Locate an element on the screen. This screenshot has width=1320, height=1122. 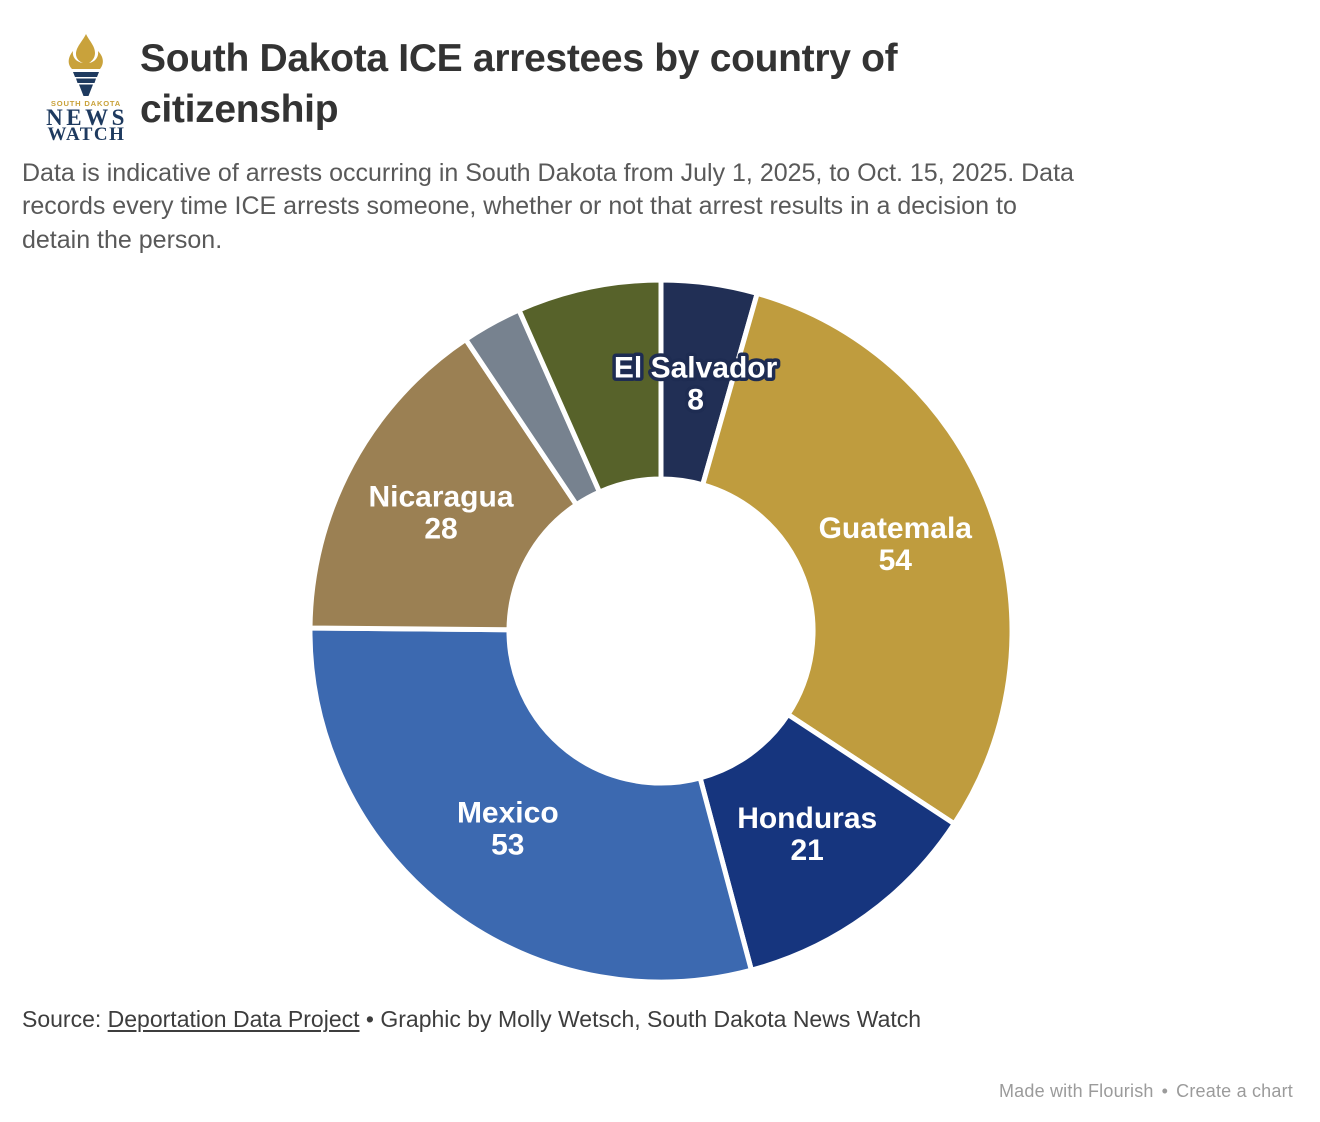
donut-segment-honduras is located at coordinates (827, 842).